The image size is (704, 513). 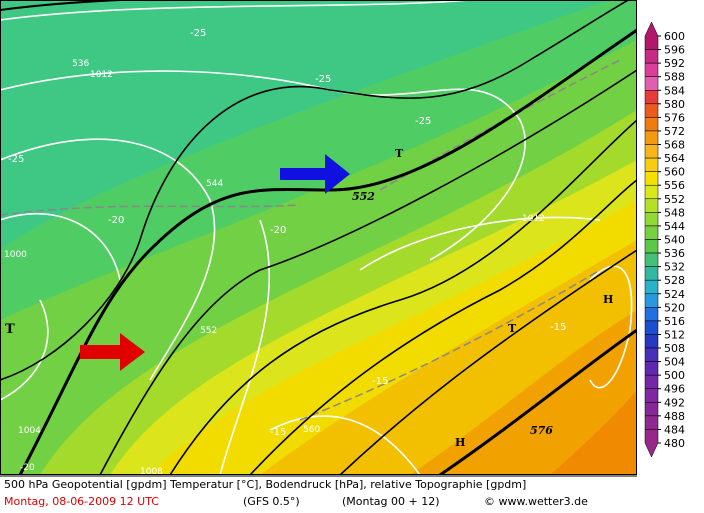 I want to click on footer-model: (GFS 0.5°), so click(x=271, y=501).